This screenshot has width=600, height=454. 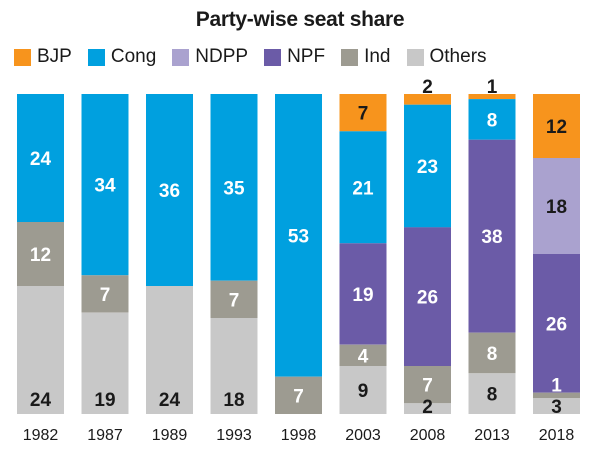 What do you see at coordinates (273, 57) in the screenshot?
I see `legend-swatch-npf` at bounding box center [273, 57].